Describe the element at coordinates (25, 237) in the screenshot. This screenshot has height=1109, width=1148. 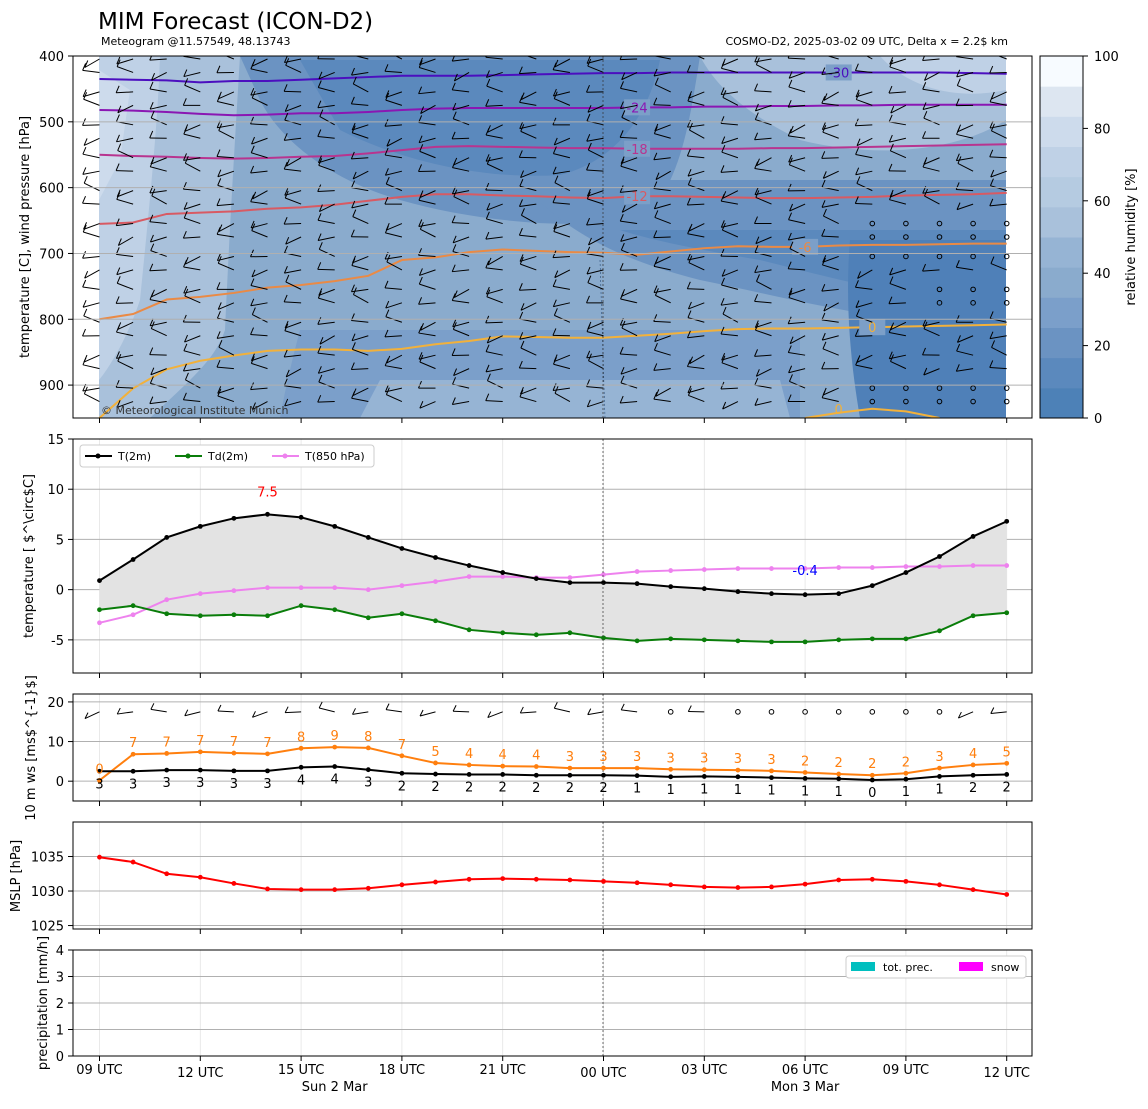
I see `panel-1-ylabel: temperature [C], wind pressure [hPa]` at that location.